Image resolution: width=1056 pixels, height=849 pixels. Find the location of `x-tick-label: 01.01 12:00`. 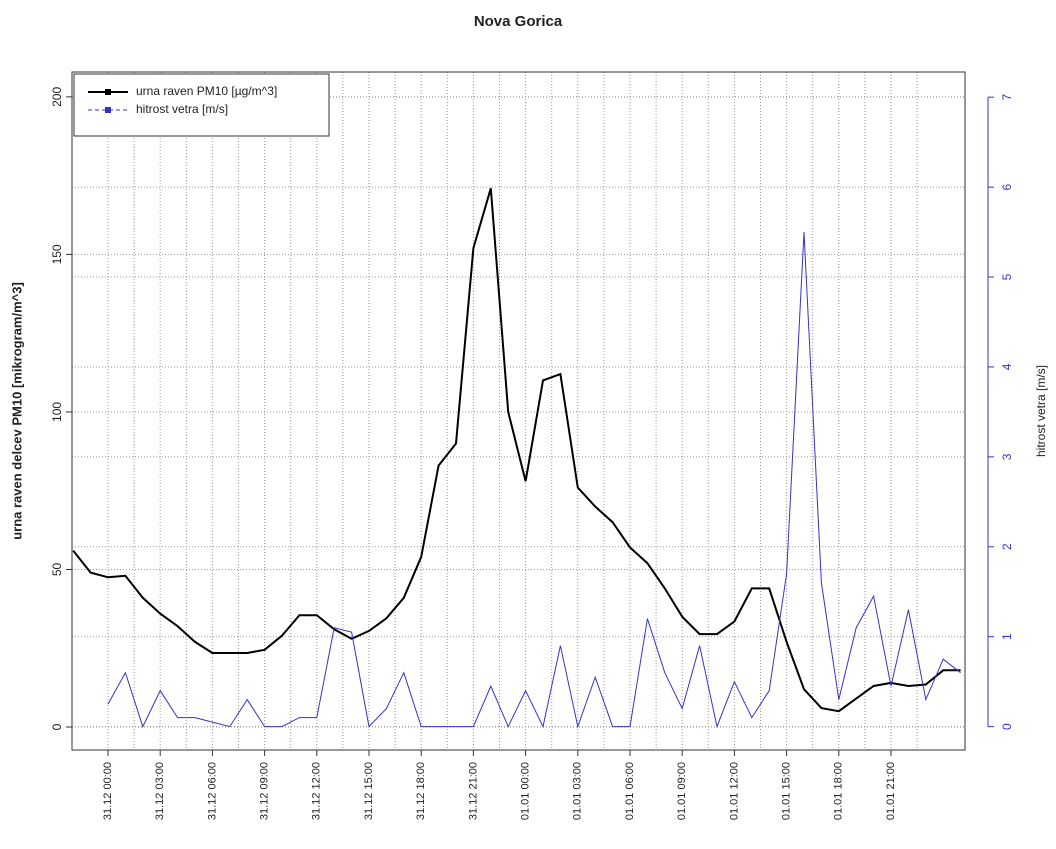

x-tick-label: 01.01 12:00 is located at coordinates (734, 791).